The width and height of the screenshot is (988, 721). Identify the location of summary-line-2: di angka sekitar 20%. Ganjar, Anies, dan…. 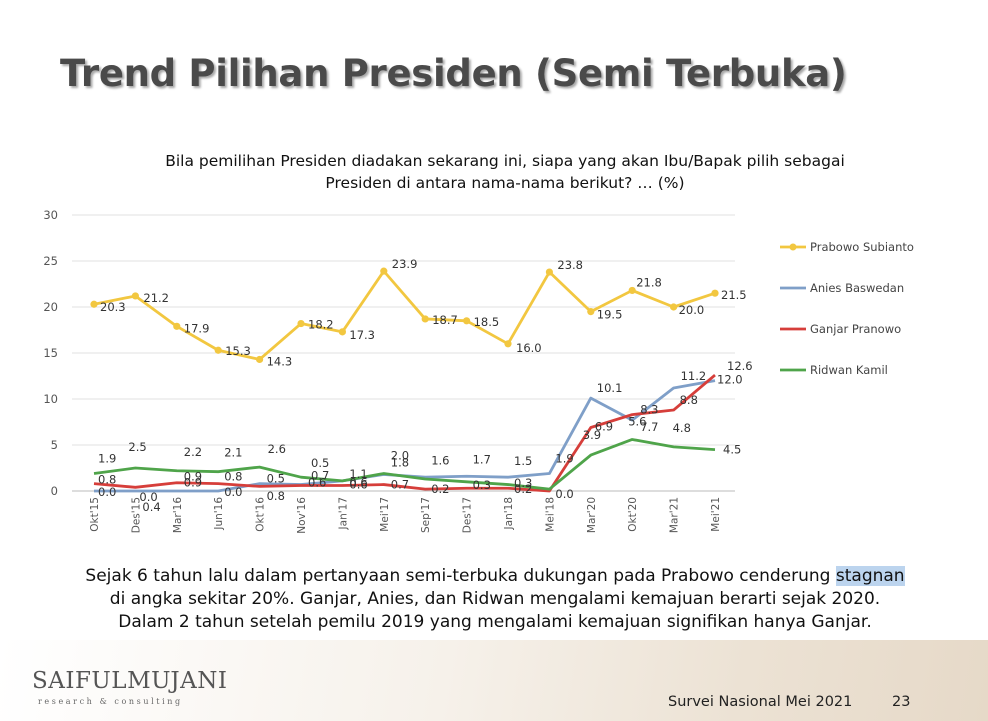
(495, 599).